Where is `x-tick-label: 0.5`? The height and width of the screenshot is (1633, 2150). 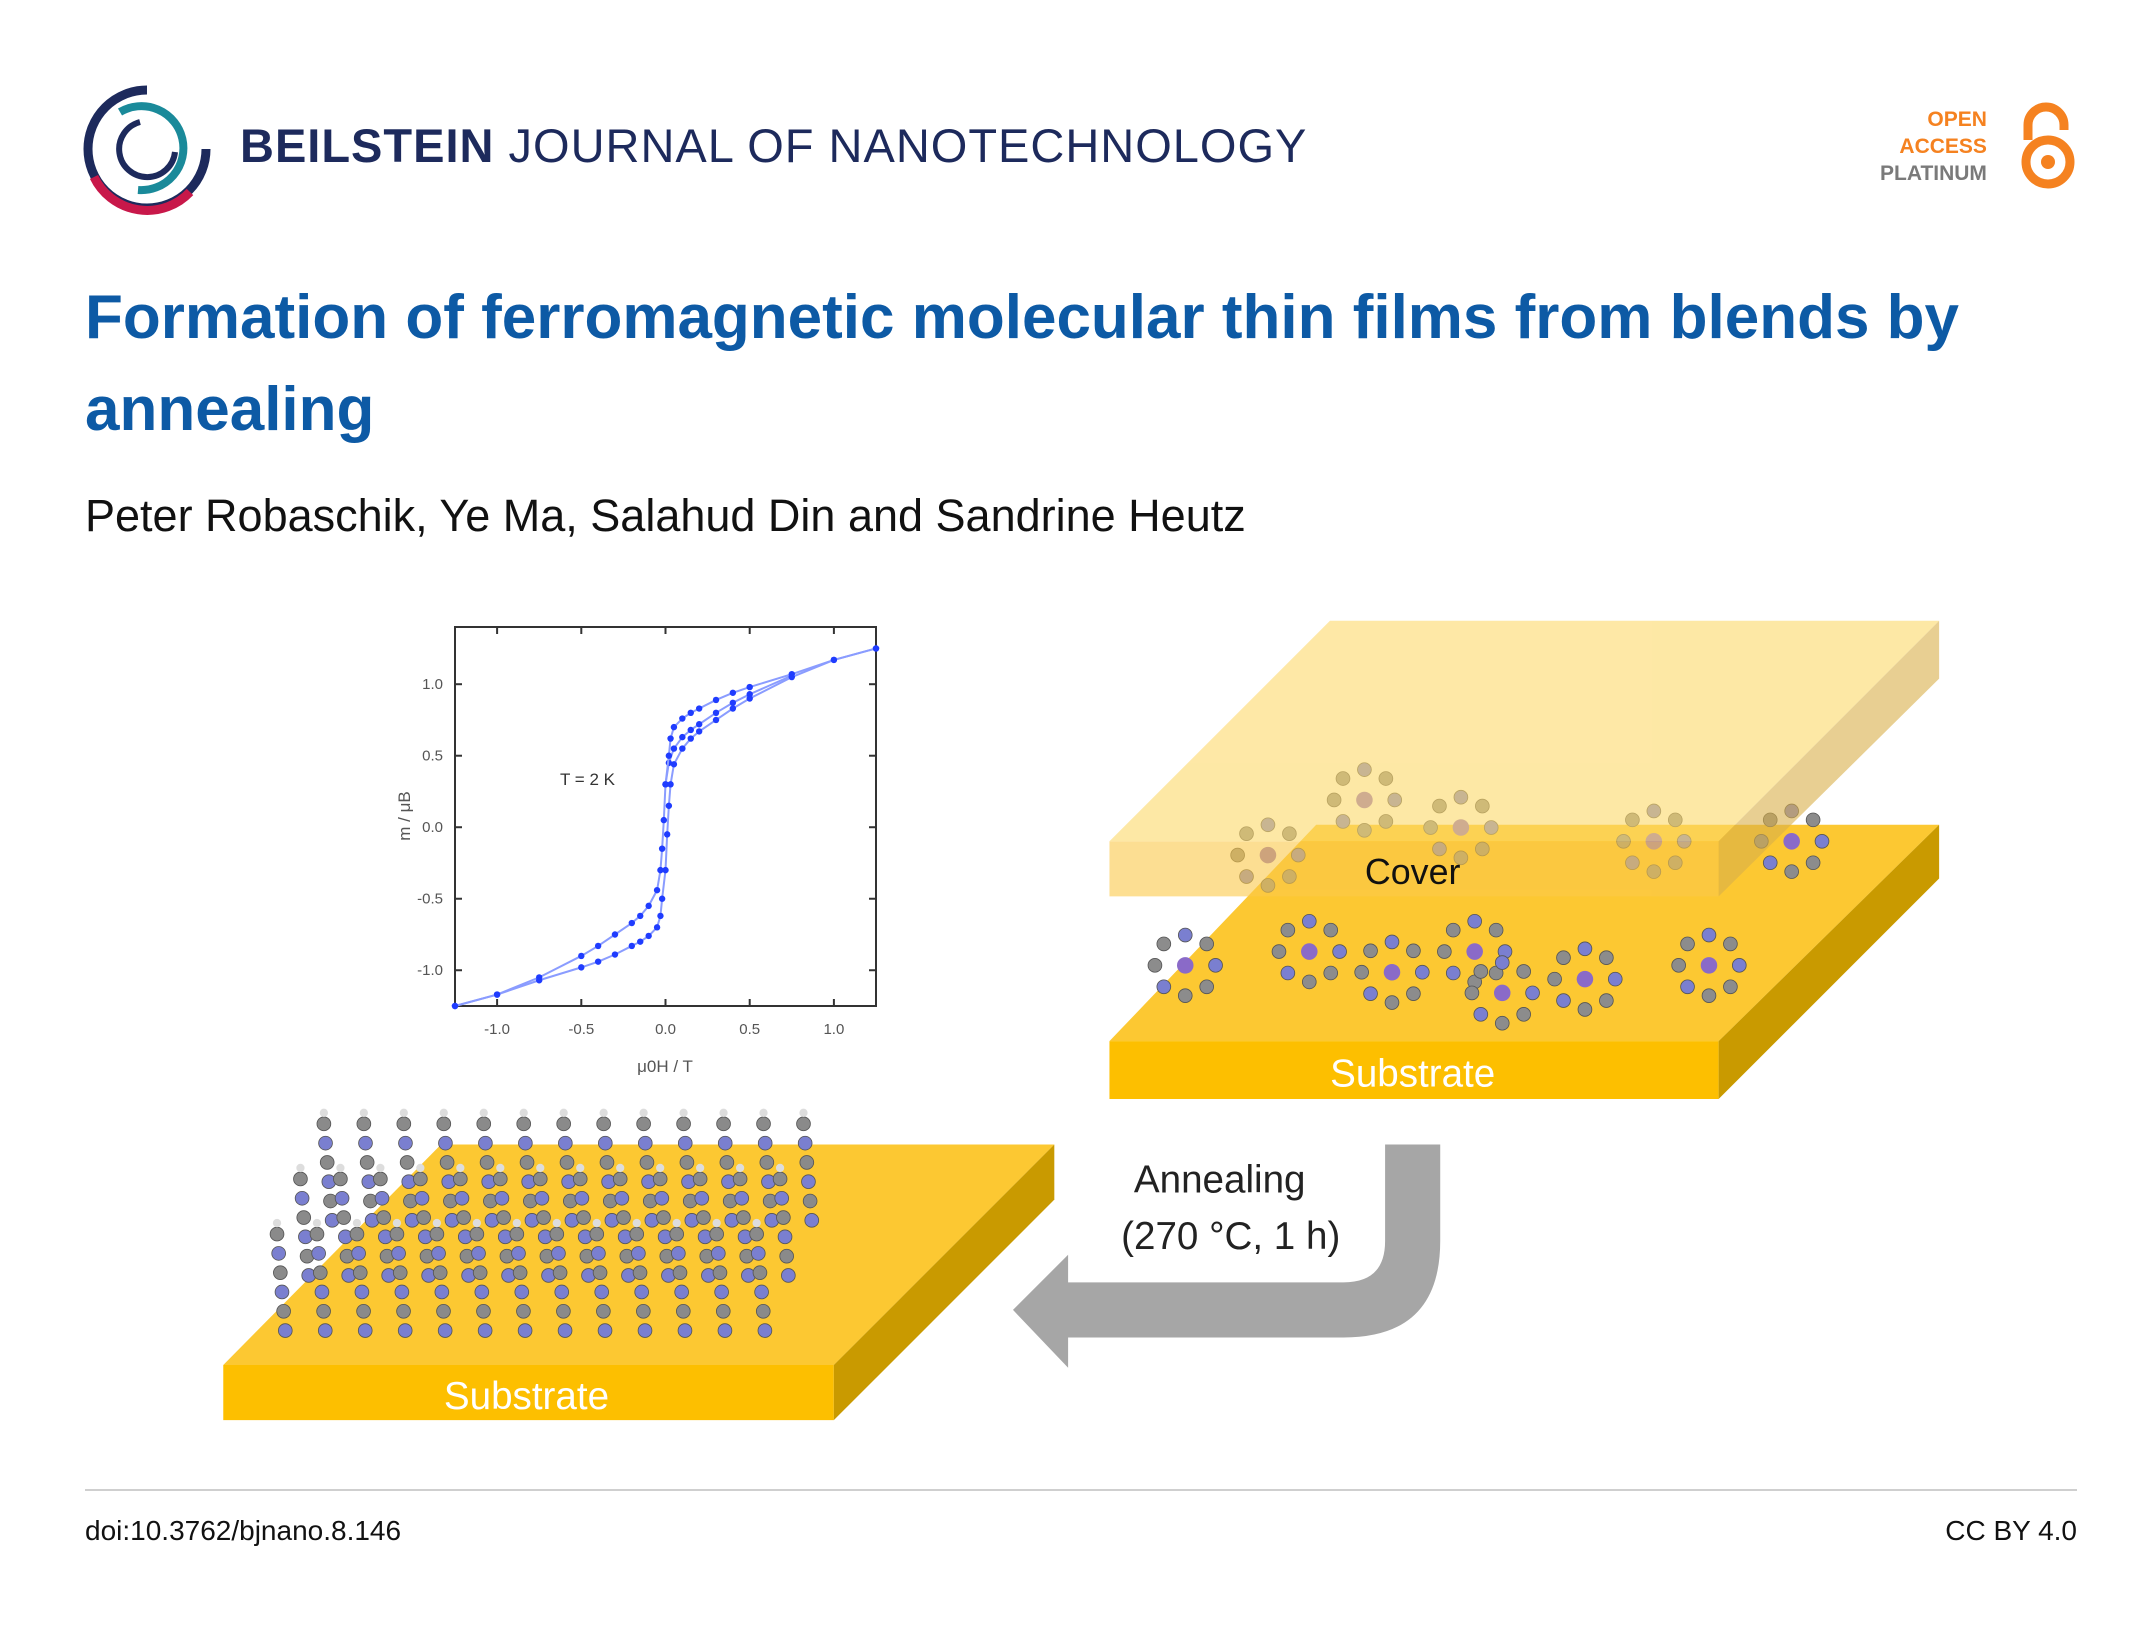 x-tick-label: 0.5 is located at coordinates (749, 1029).